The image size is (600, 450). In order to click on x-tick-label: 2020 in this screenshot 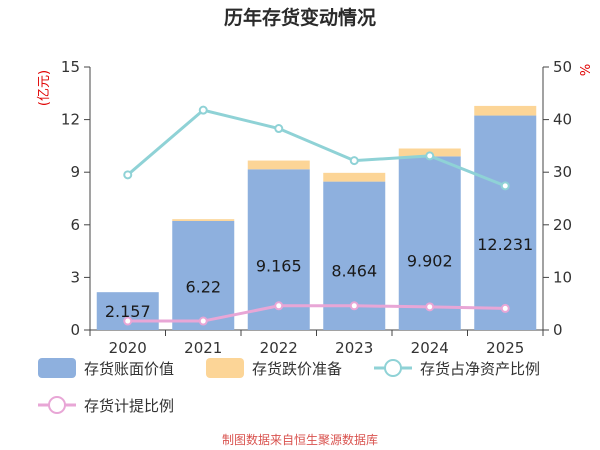, I will do `click(128, 348)`.